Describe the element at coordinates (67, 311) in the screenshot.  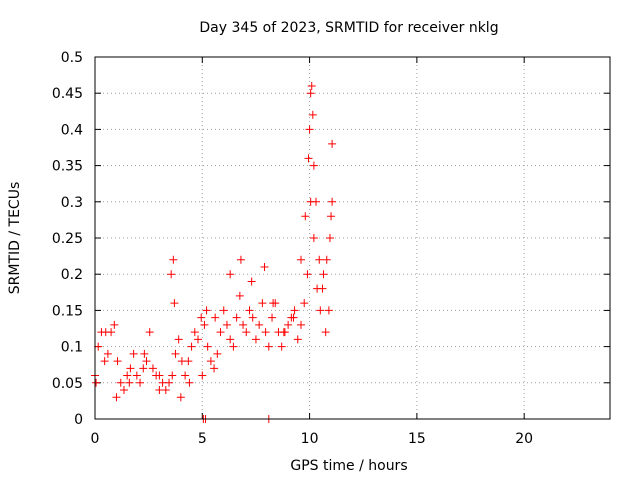
I see `y-tick-label: 0.15` at that location.